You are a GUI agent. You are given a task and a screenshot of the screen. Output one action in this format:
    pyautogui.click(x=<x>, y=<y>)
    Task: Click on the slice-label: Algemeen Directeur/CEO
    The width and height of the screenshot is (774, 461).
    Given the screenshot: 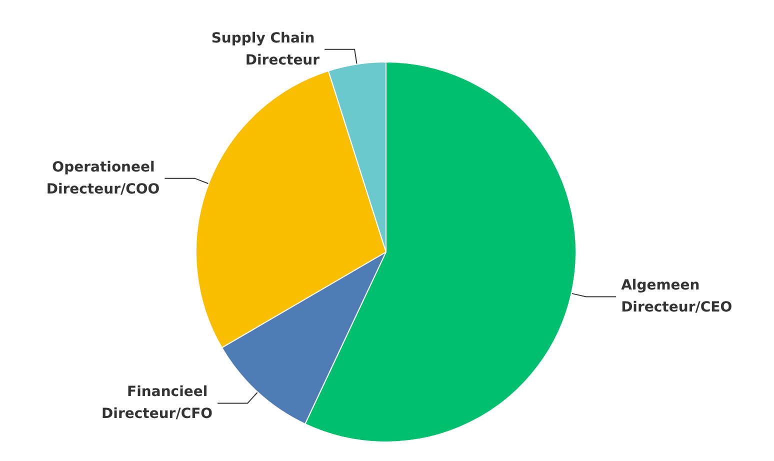 What is the action you would take?
    pyautogui.click(x=676, y=297)
    